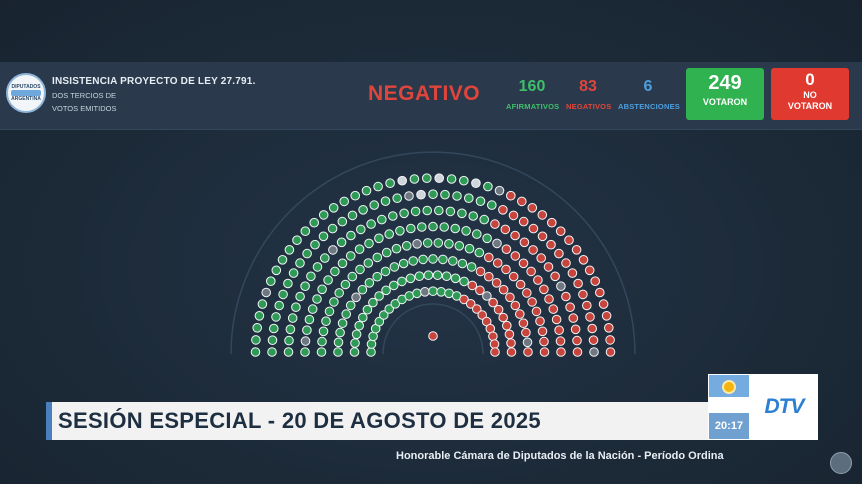 The height and width of the screenshot is (484, 862). What do you see at coordinates (378, 421) in the screenshot?
I see `lower-third-banner: SESIÓN ESPECIAL - 20 DE AGOSTO DE 2025` at bounding box center [378, 421].